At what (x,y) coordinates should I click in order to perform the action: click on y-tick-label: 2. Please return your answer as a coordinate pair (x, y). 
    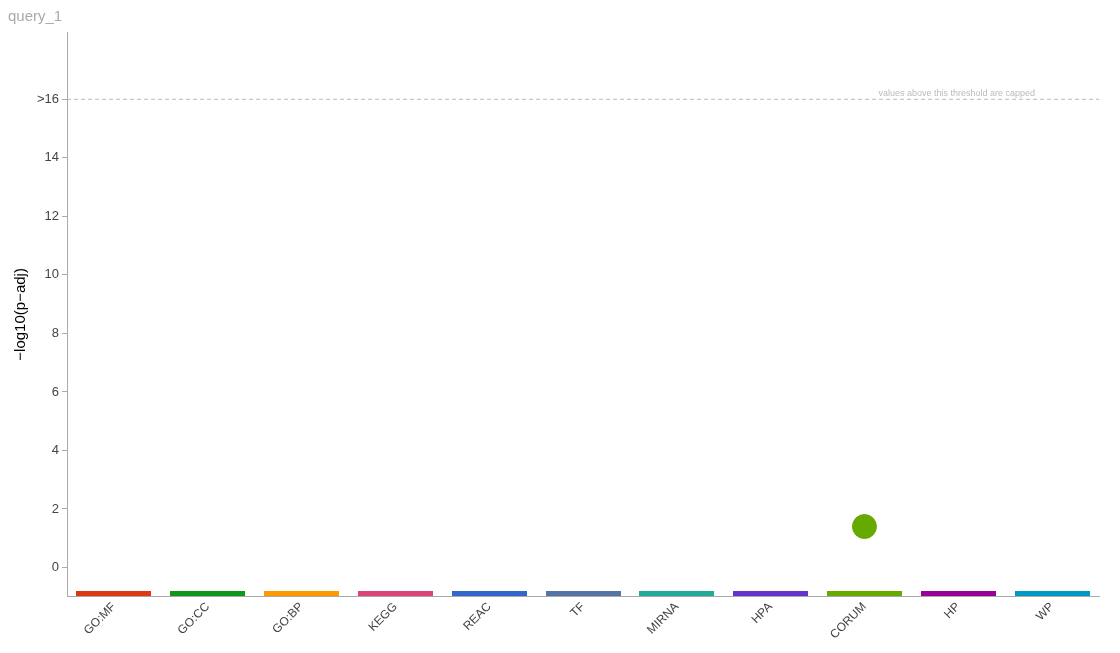
    Looking at the image, I should click on (55, 508).